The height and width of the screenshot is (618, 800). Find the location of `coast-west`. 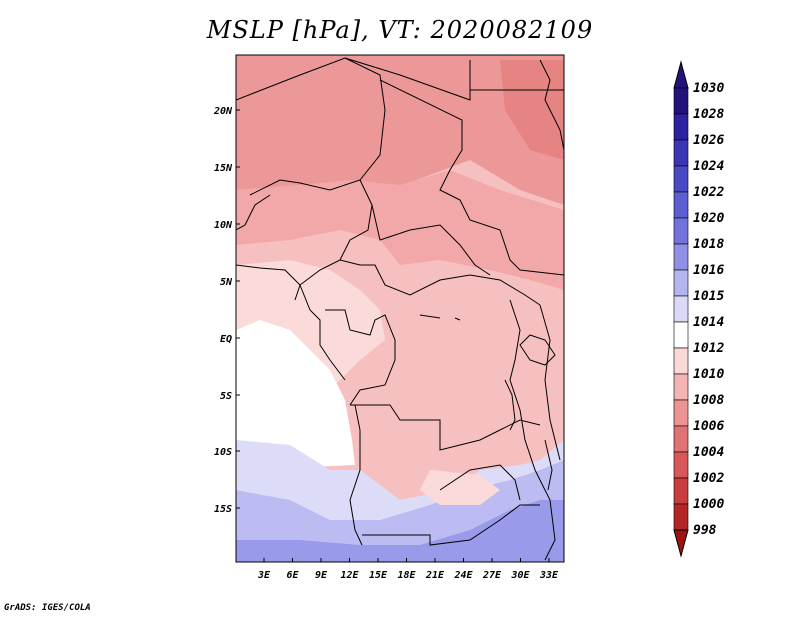

coast-west is located at coordinates (268, 275).